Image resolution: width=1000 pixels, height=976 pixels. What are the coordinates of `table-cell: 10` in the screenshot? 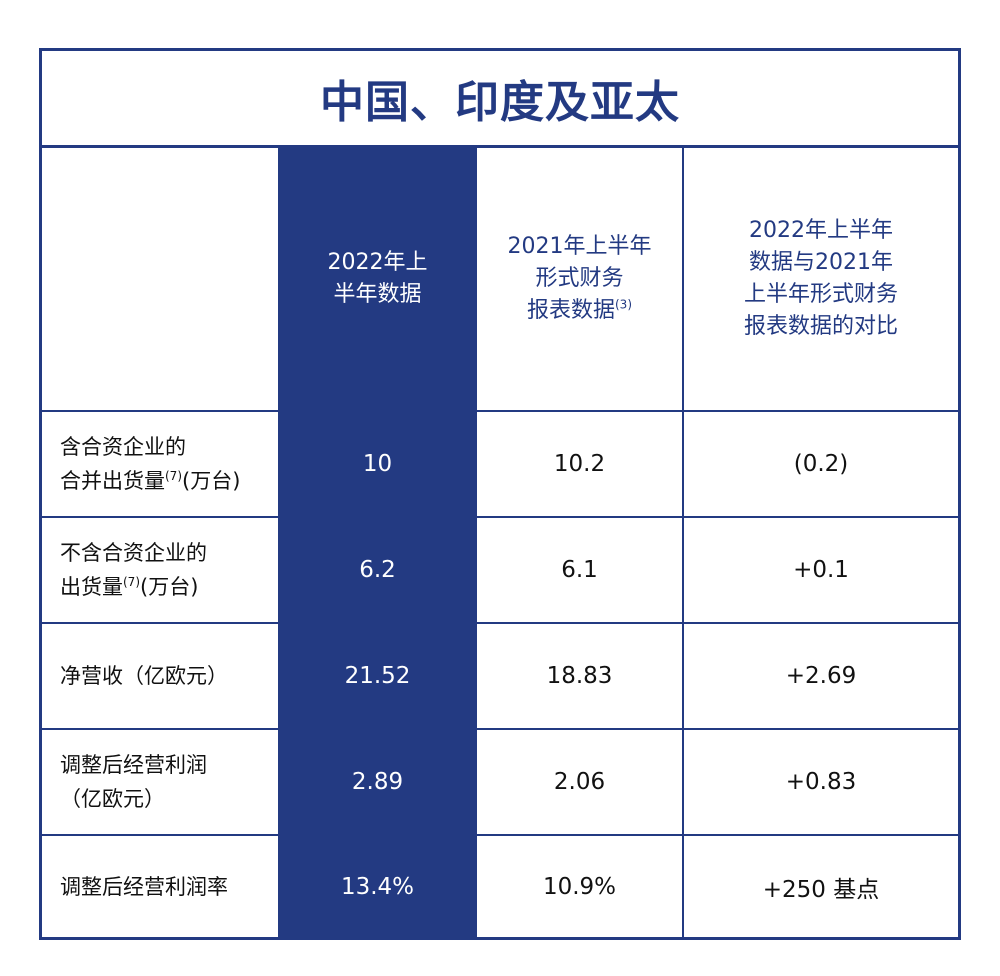 It's located at (377, 464).